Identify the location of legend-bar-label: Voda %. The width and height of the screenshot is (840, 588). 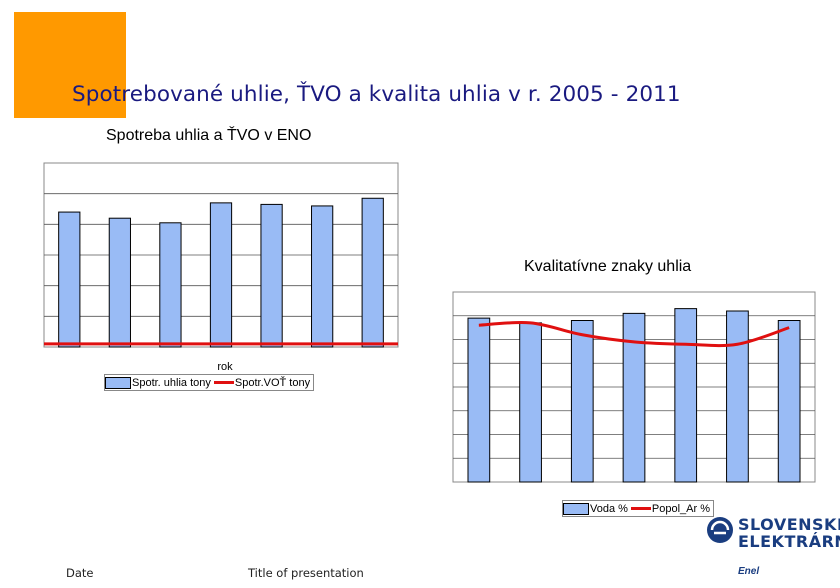
(609, 508).